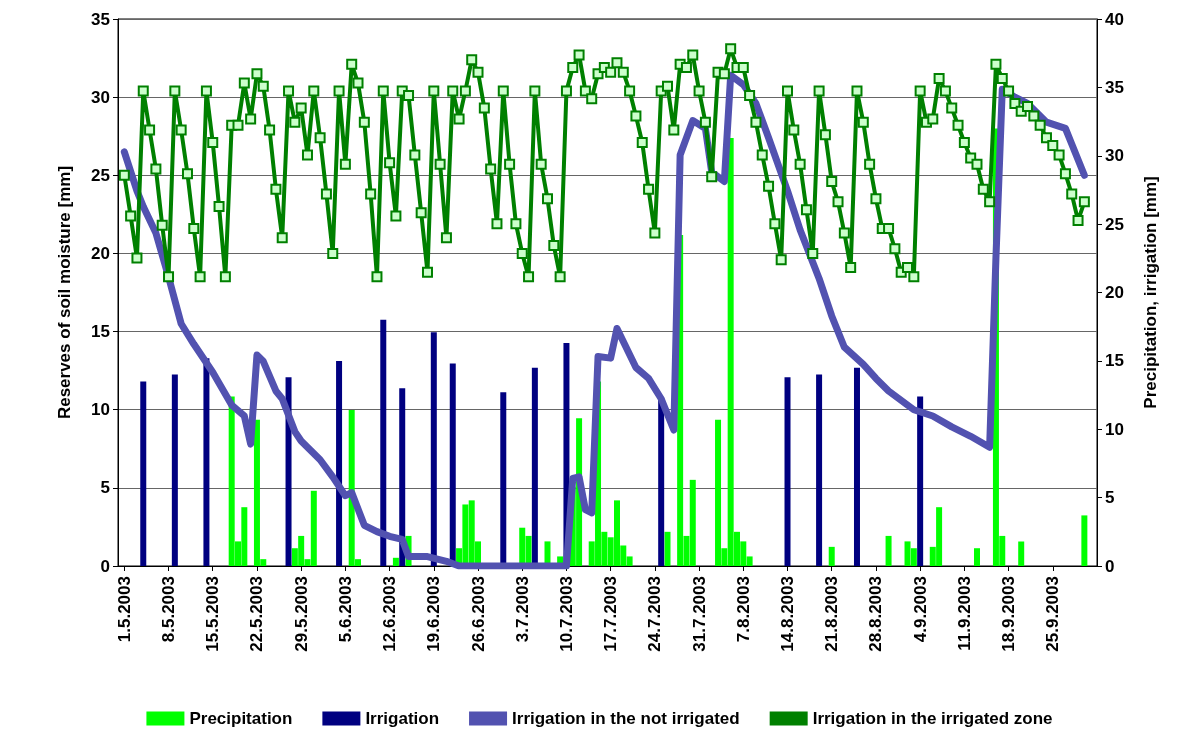 The height and width of the screenshot is (740, 1199). I want to click on y2-tick-label: 5, so click(1110, 498).